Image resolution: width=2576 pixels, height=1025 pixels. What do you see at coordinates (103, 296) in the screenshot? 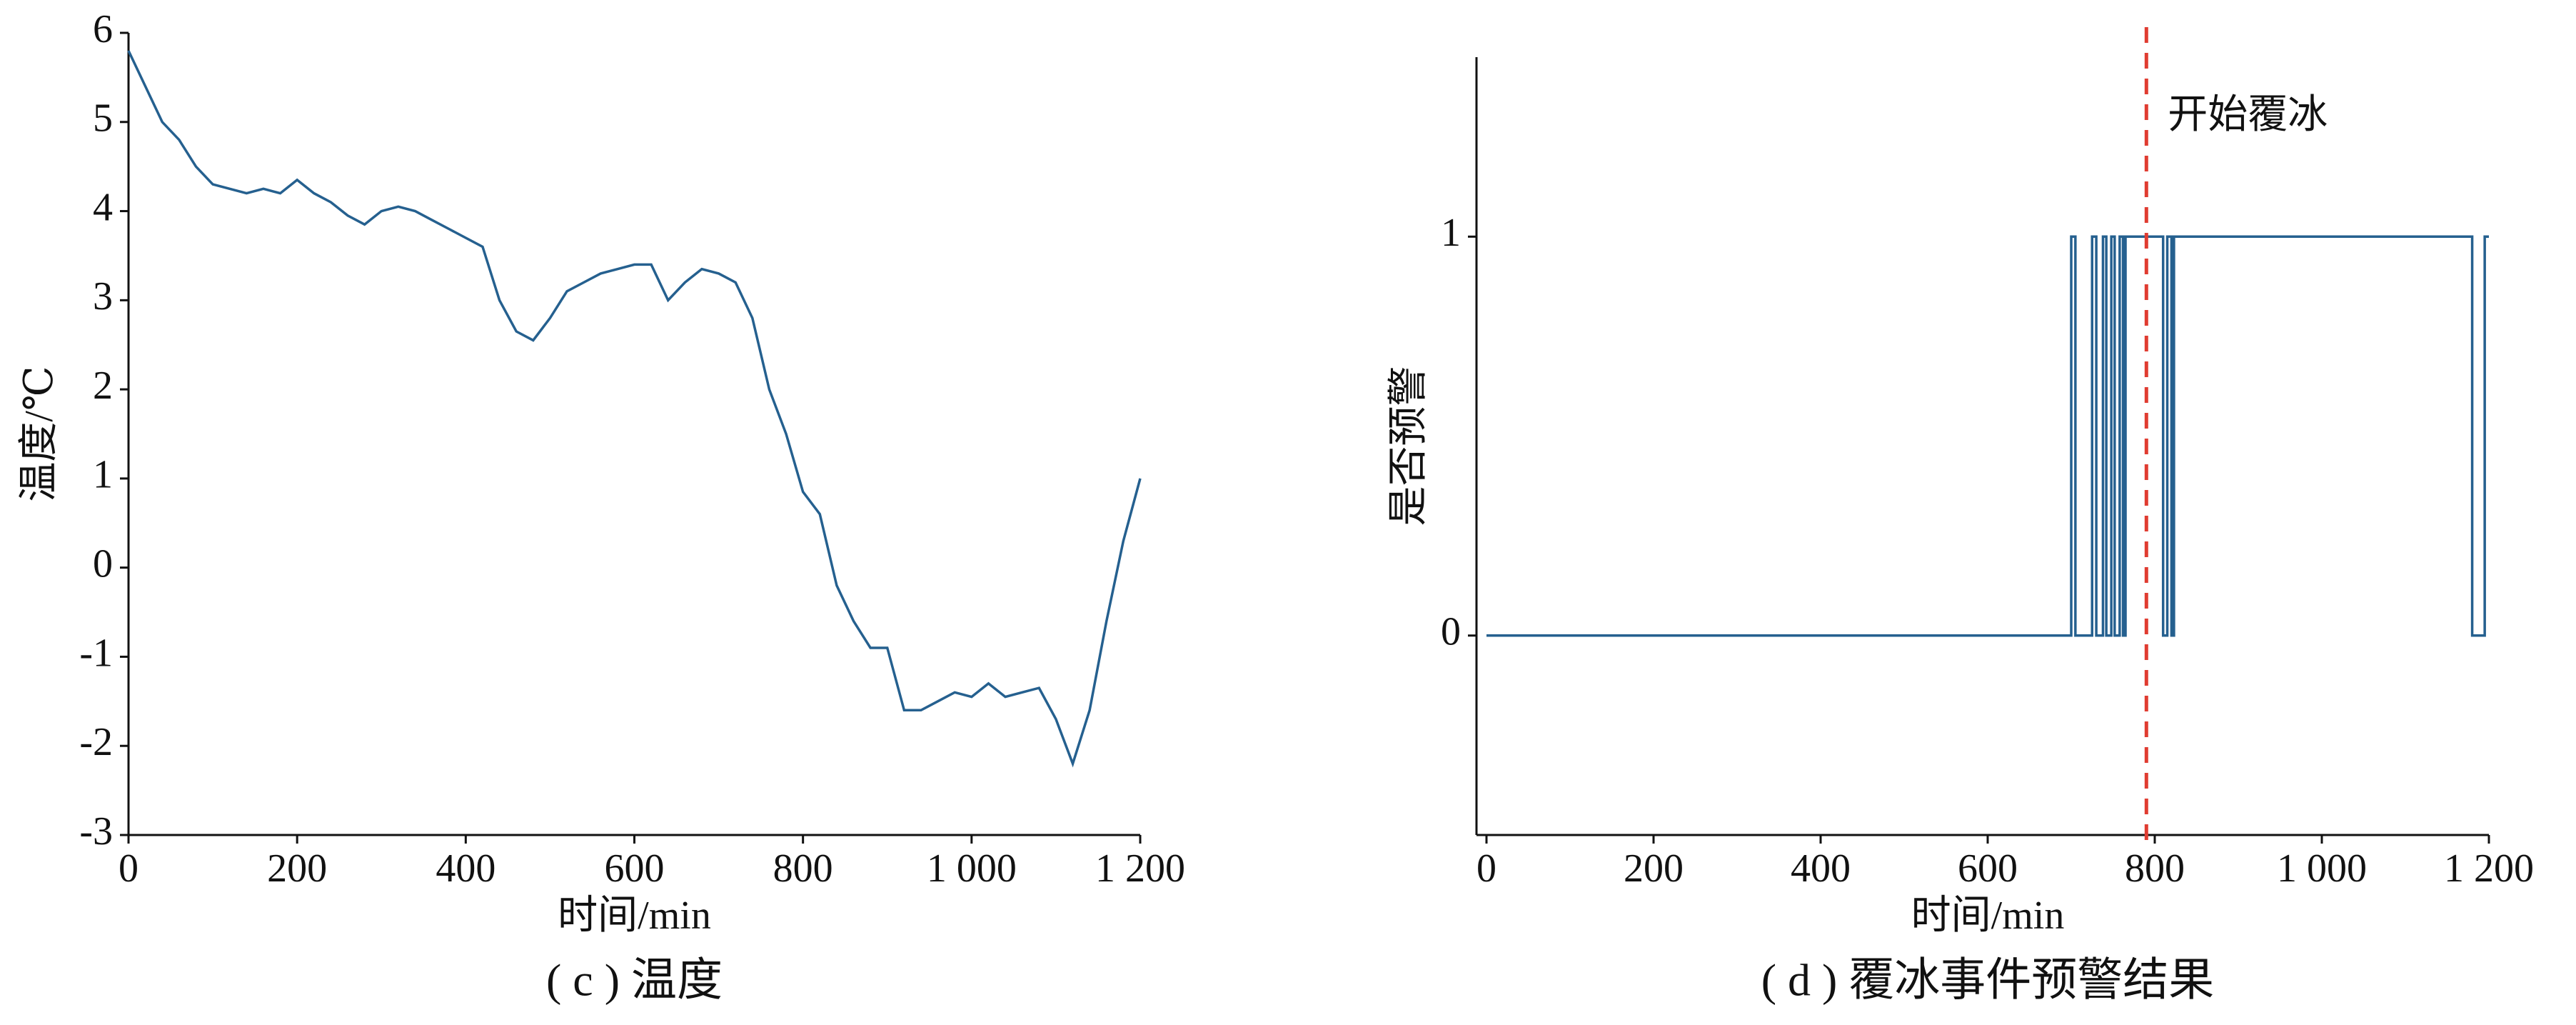
I see `y-tick-label: 3` at bounding box center [103, 296].